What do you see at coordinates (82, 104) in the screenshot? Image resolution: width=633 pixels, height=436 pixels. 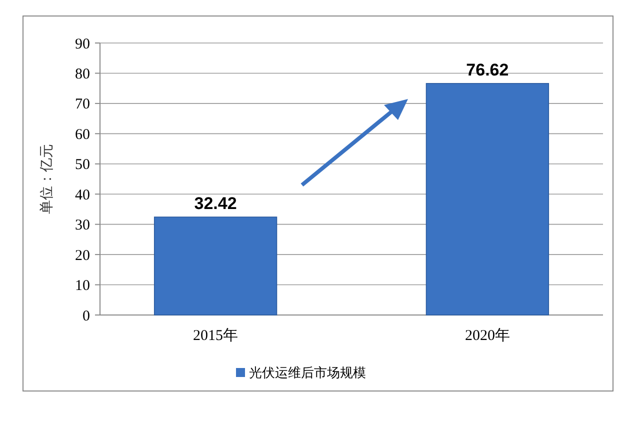 I see `y-tick-label: 70` at bounding box center [82, 104].